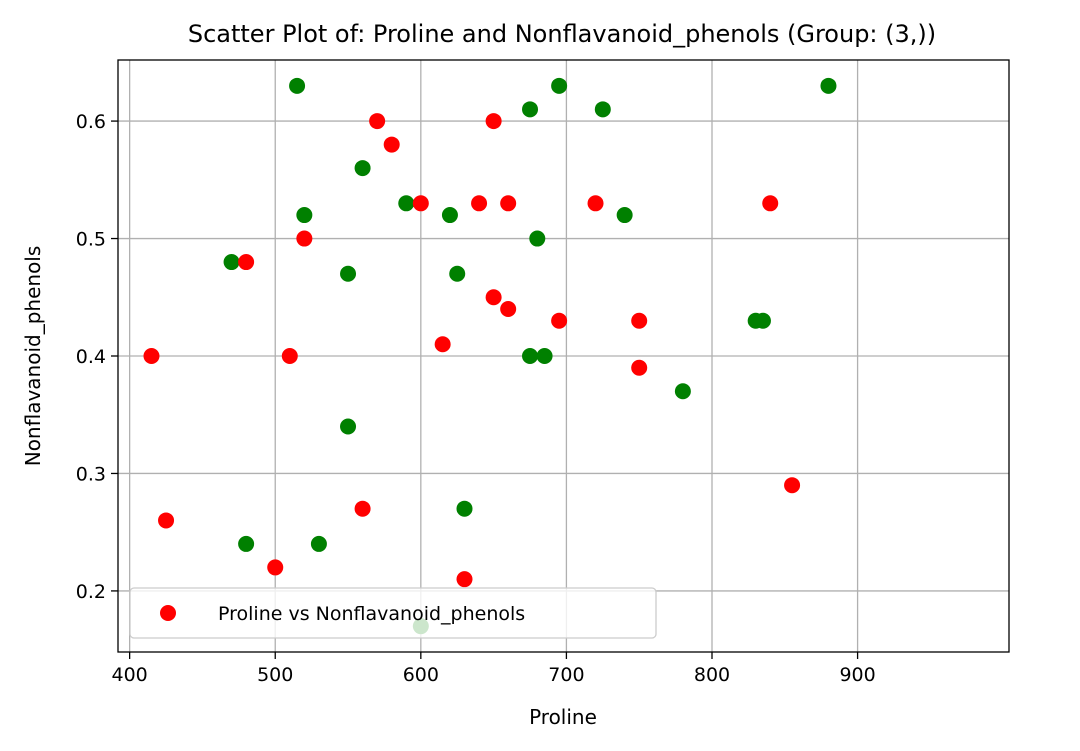 The image size is (1080, 751). I want to click on x-tick-label: 800, so click(712, 675).